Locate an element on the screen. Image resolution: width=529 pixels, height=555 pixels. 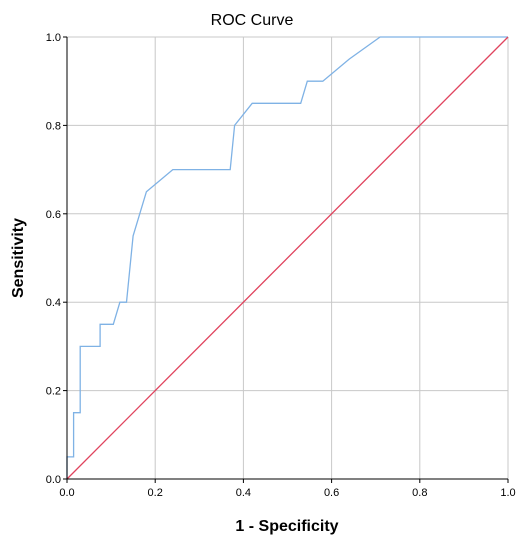
x-tick-label-0: 0.0 is located at coordinates (66, 493).